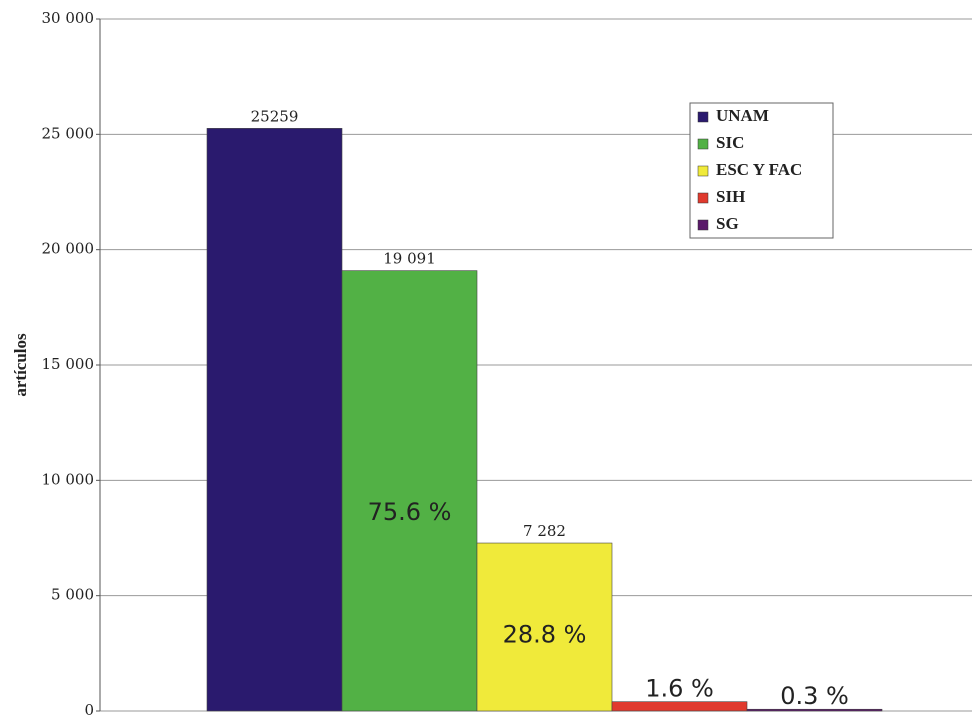 The height and width of the screenshot is (717, 972). What do you see at coordinates (759, 169) in the screenshot?
I see `legend-label: ESC Y FAC` at bounding box center [759, 169].